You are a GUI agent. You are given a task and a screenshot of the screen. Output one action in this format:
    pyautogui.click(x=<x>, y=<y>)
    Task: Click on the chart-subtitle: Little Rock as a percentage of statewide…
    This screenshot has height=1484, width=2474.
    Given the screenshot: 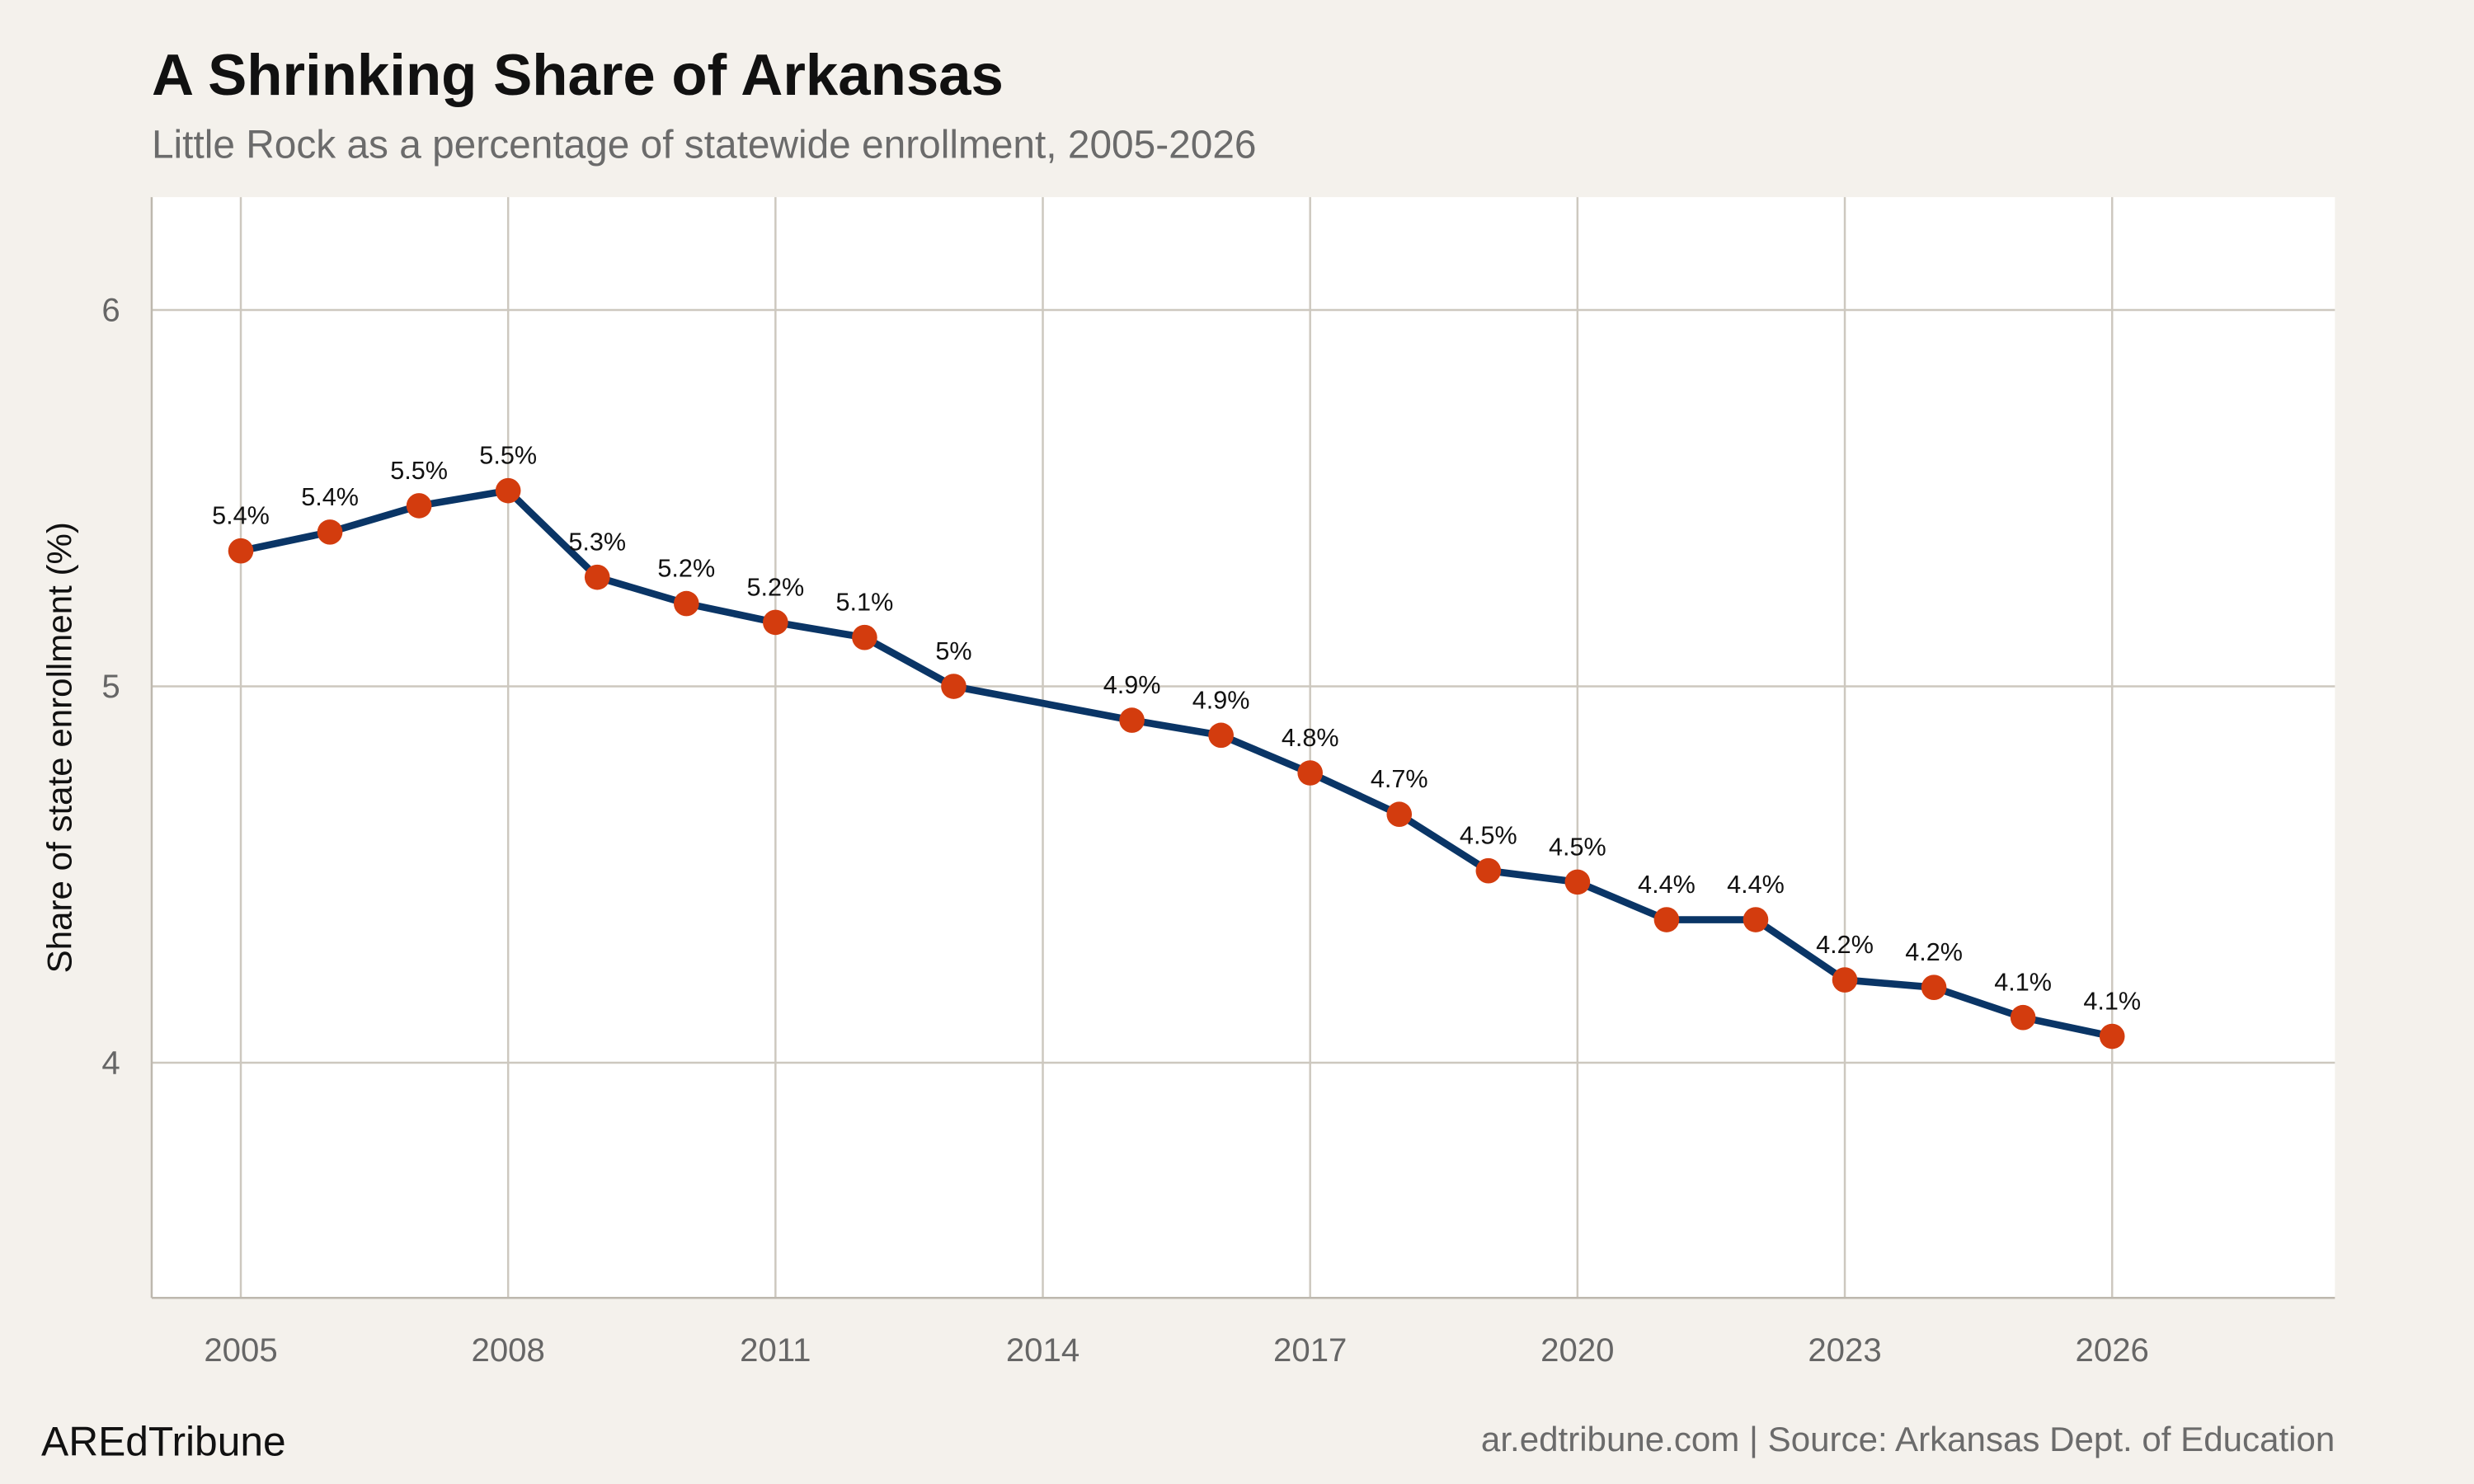 What is the action you would take?
    pyautogui.click(x=704, y=145)
    